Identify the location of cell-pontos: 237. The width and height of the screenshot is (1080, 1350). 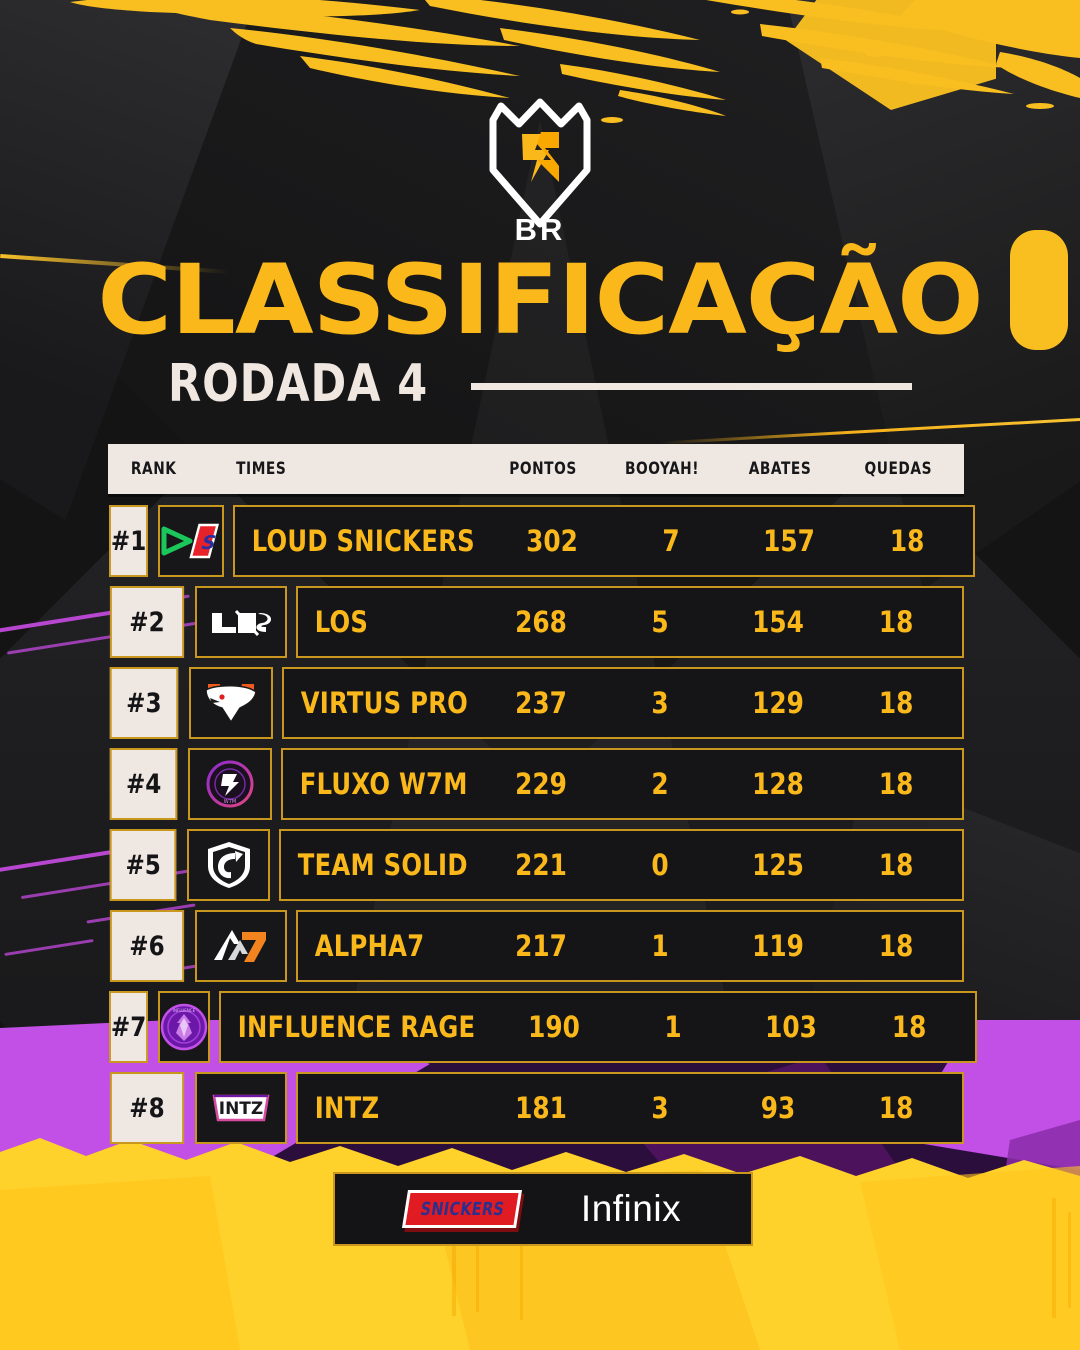
(541, 703).